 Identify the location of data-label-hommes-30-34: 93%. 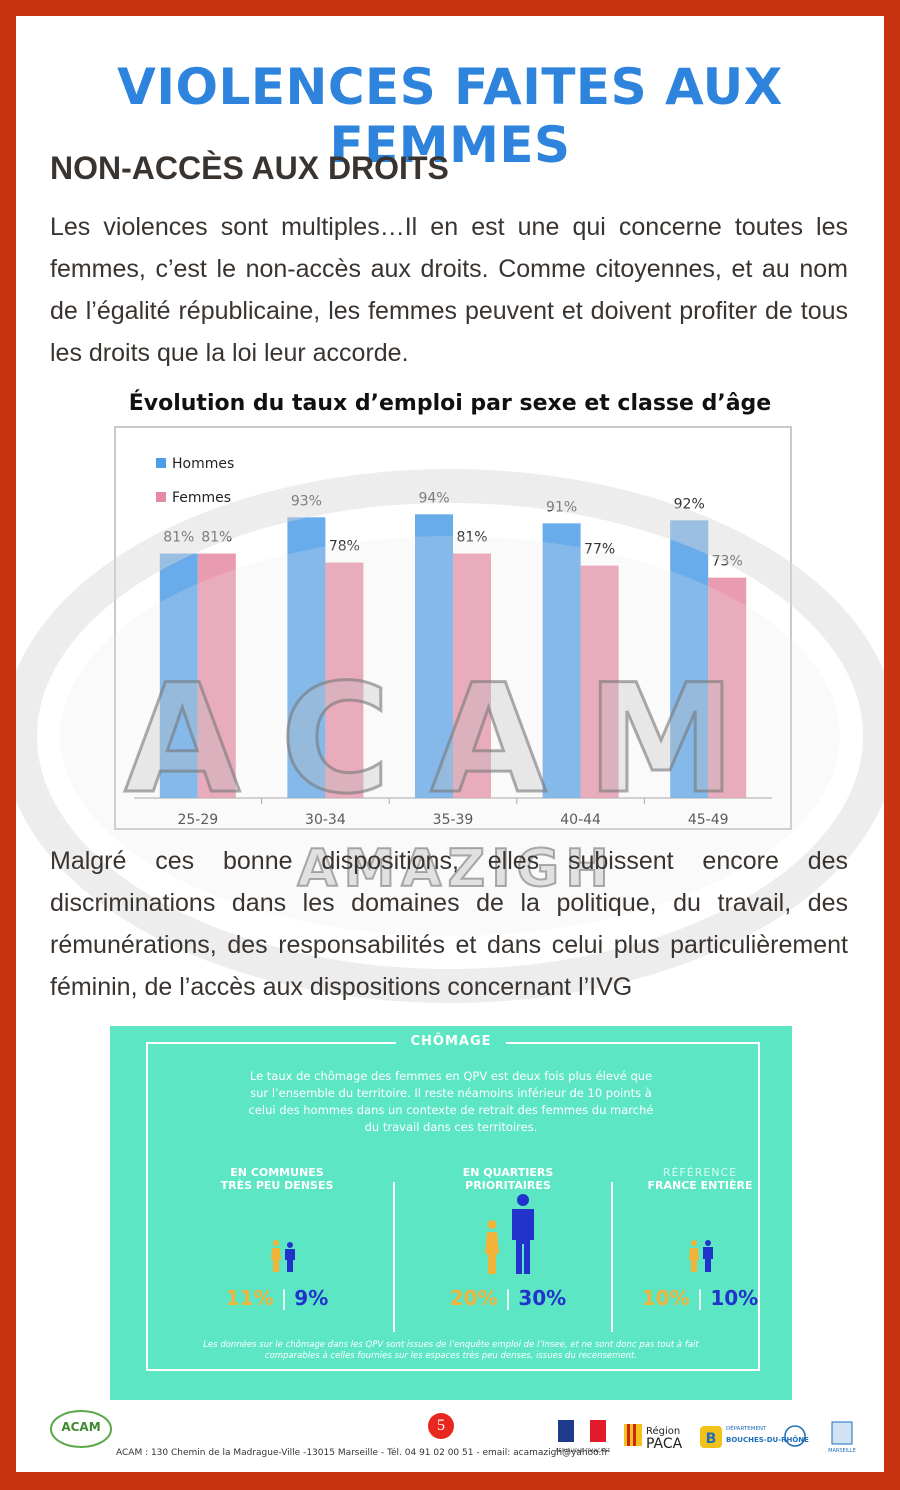
(306, 501).